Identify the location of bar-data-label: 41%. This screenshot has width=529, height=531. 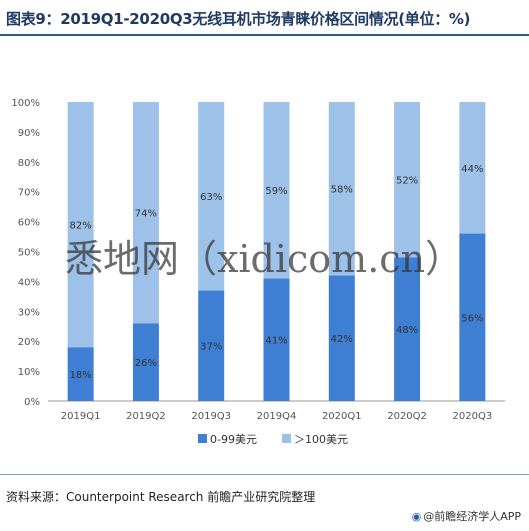
(276, 341).